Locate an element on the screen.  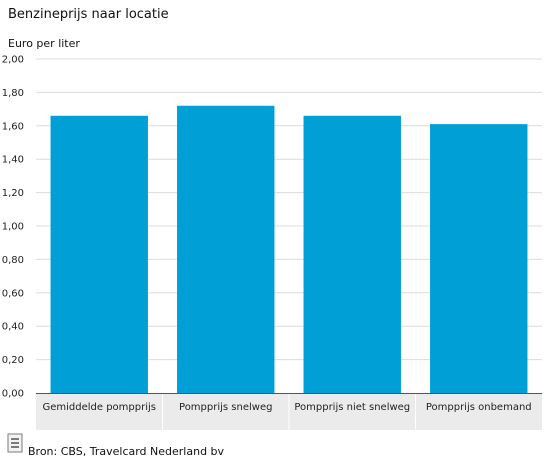
y-tick-label: 1,40 is located at coordinates (13, 160).